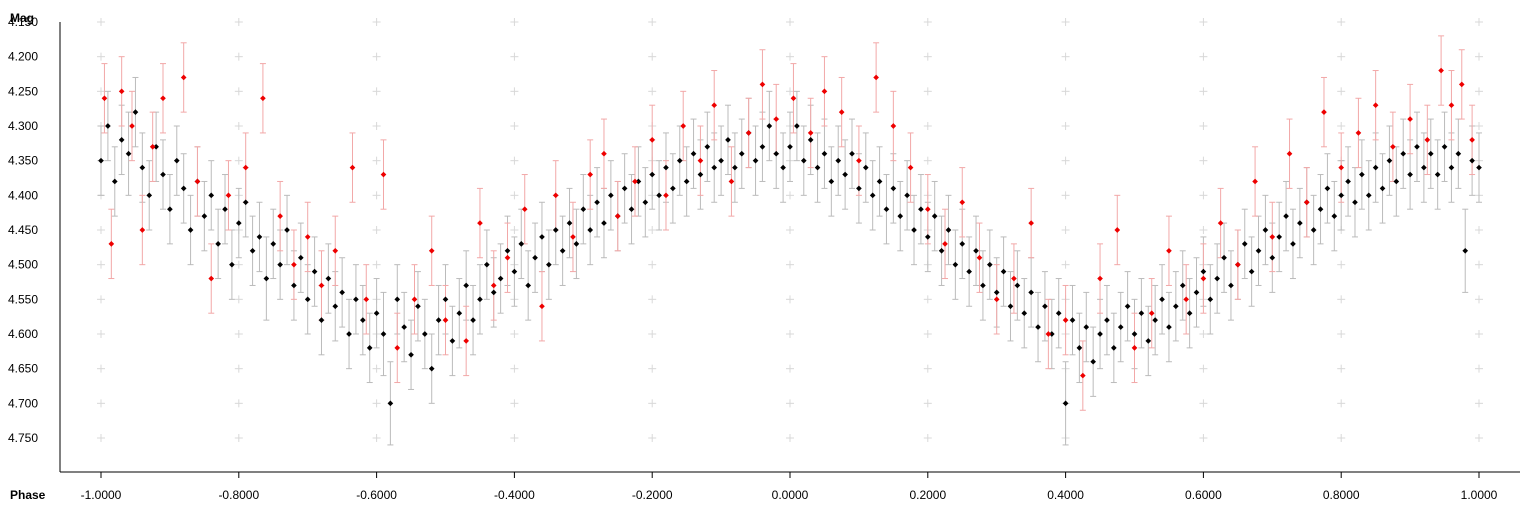 Image resolution: width=1536 pixels, height=512 pixels. Describe the element at coordinates (23, 126) in the screenshot. I see `y-tick-label: 4.300` at that location.